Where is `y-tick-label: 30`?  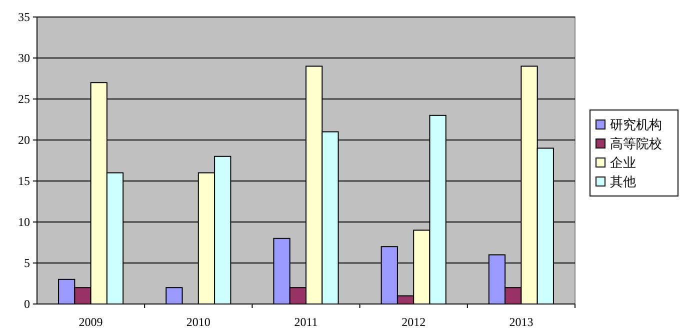
y-tick-label: 30 is located at coordinates (24, 58).